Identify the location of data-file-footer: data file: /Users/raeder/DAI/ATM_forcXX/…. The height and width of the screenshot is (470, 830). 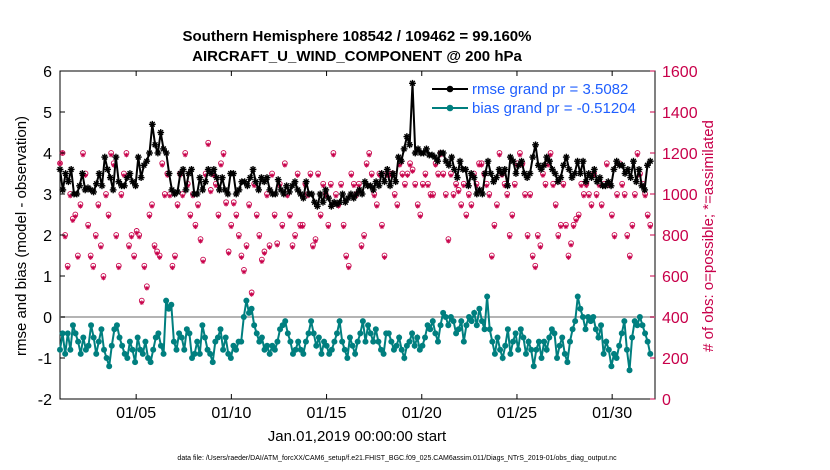
(397, 458).